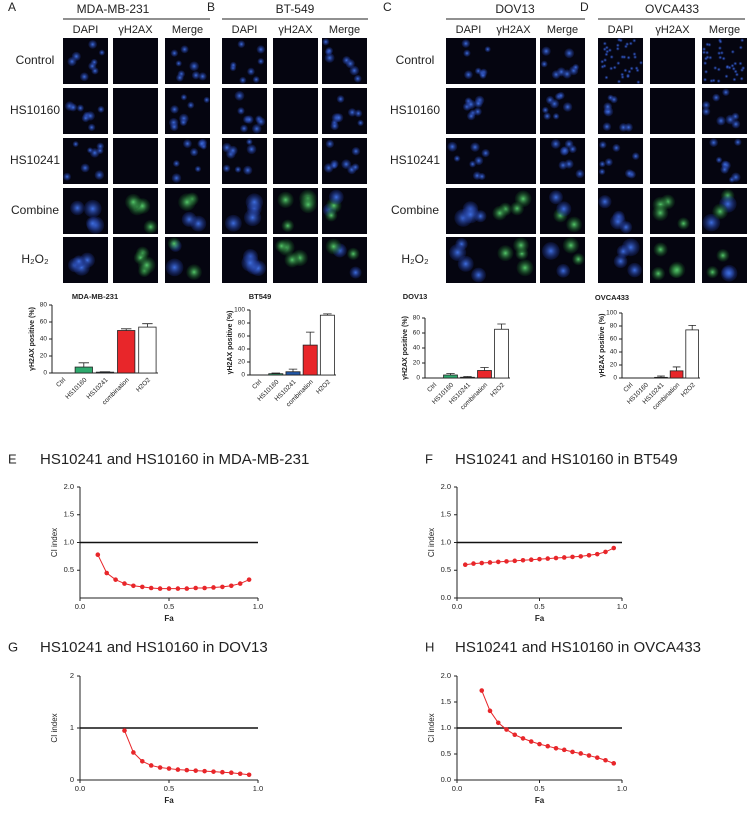  What do you see at coordinates (457, 788) in the screenshot?
I see `x-tick-label: 0.0` at bounding box center [457, 788].